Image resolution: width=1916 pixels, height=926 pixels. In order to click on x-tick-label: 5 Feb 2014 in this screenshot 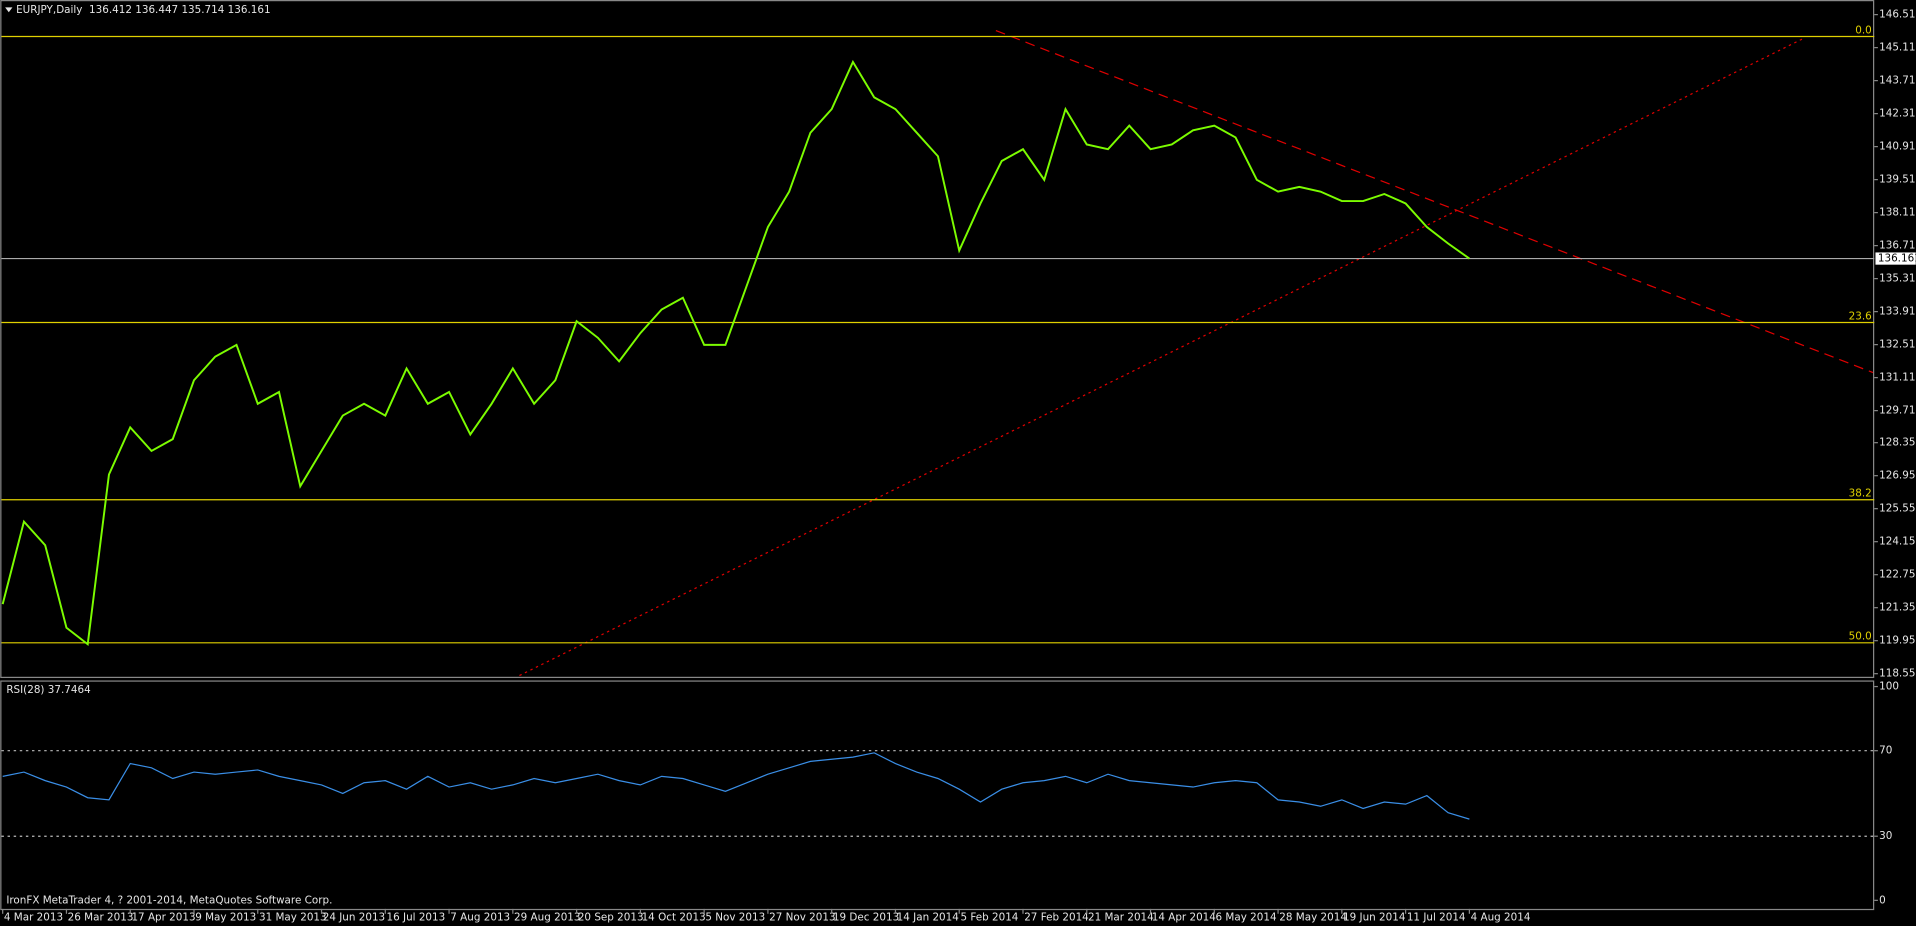, I will do `click(989, 917)`.